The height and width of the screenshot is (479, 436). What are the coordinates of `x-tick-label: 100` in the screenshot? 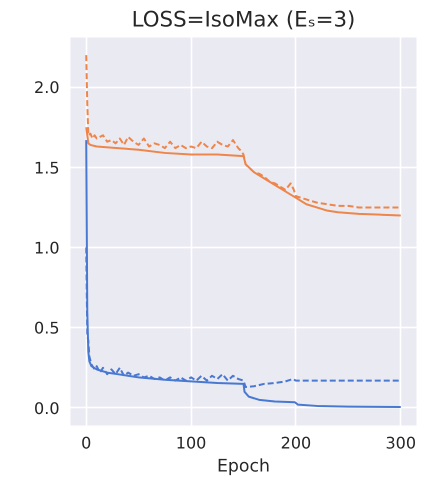 It's located at (191, 443).